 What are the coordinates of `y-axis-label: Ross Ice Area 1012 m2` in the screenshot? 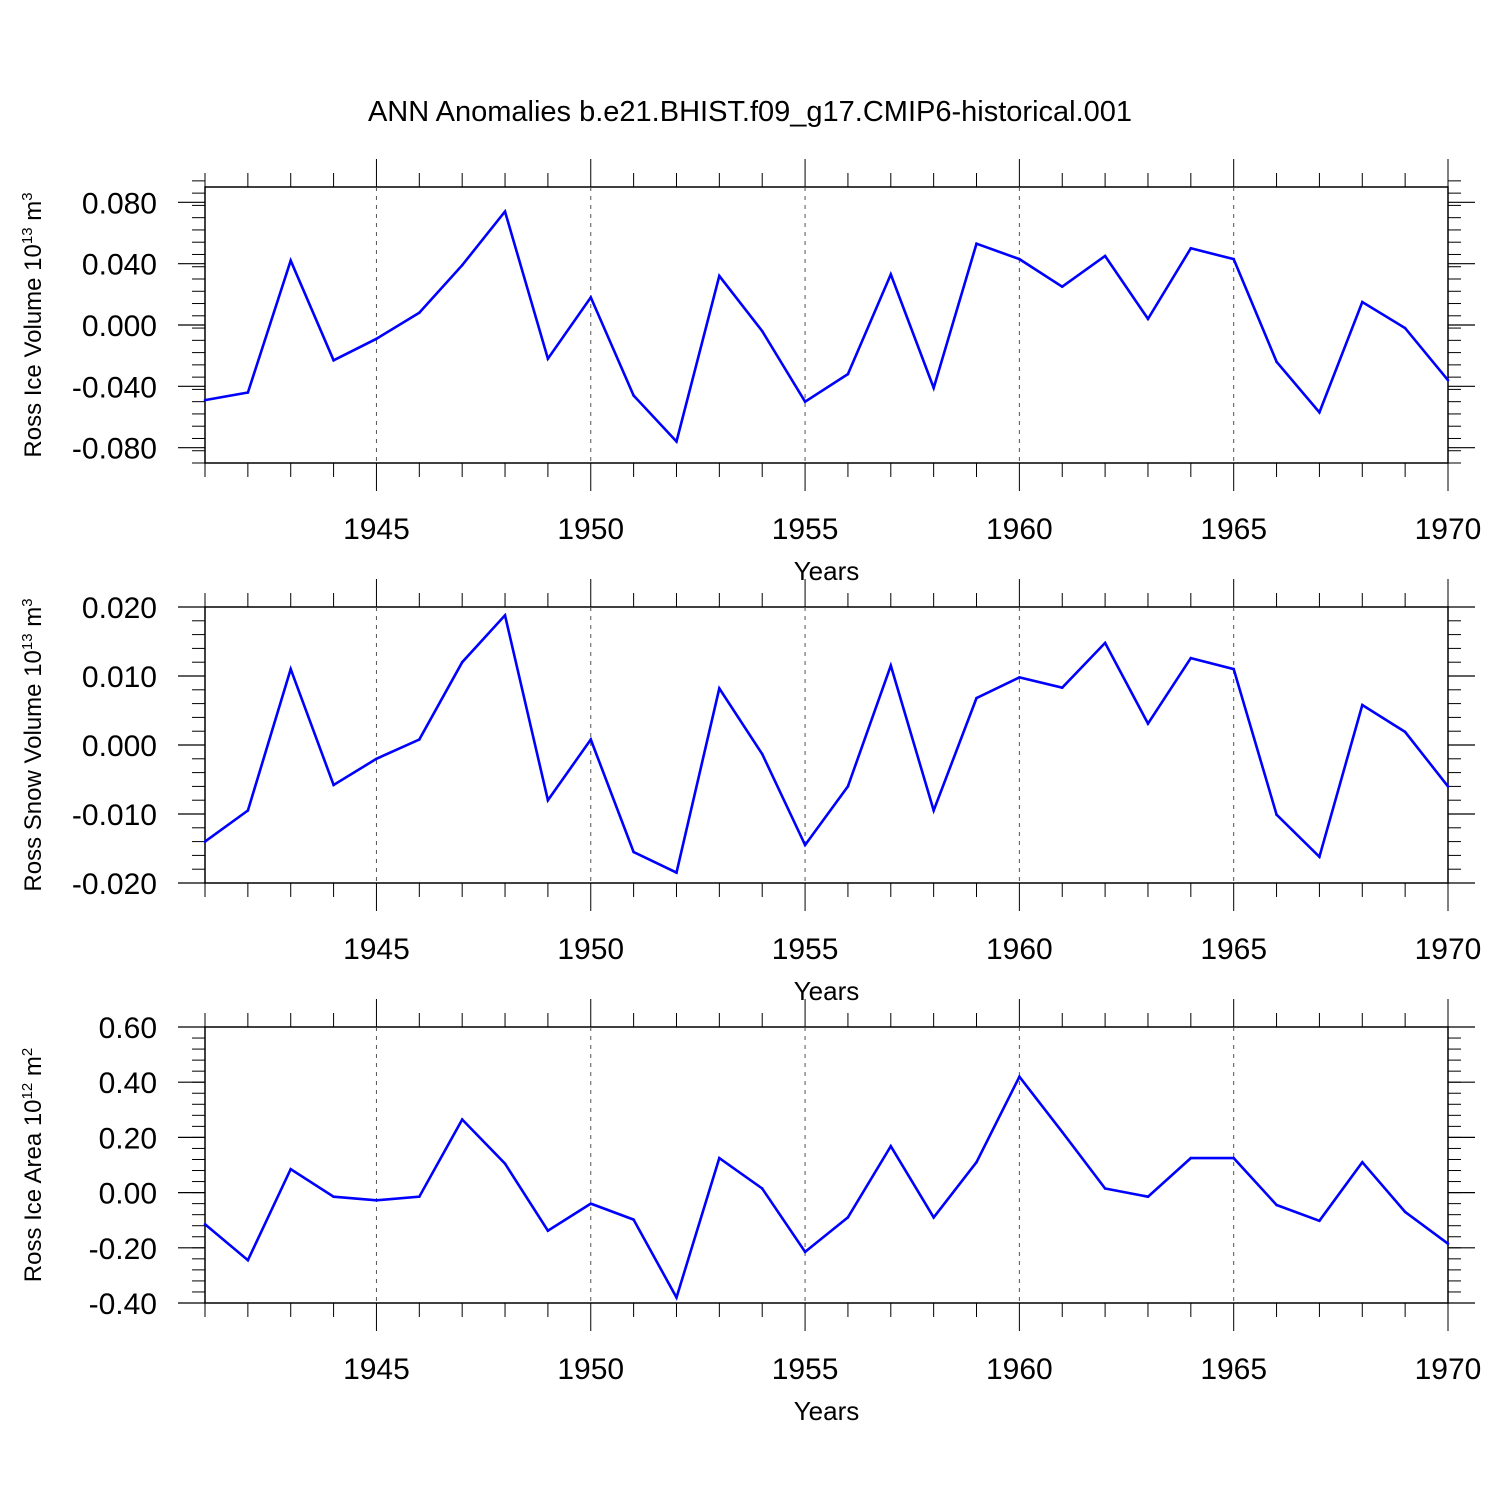 It's located at (33, 1165).